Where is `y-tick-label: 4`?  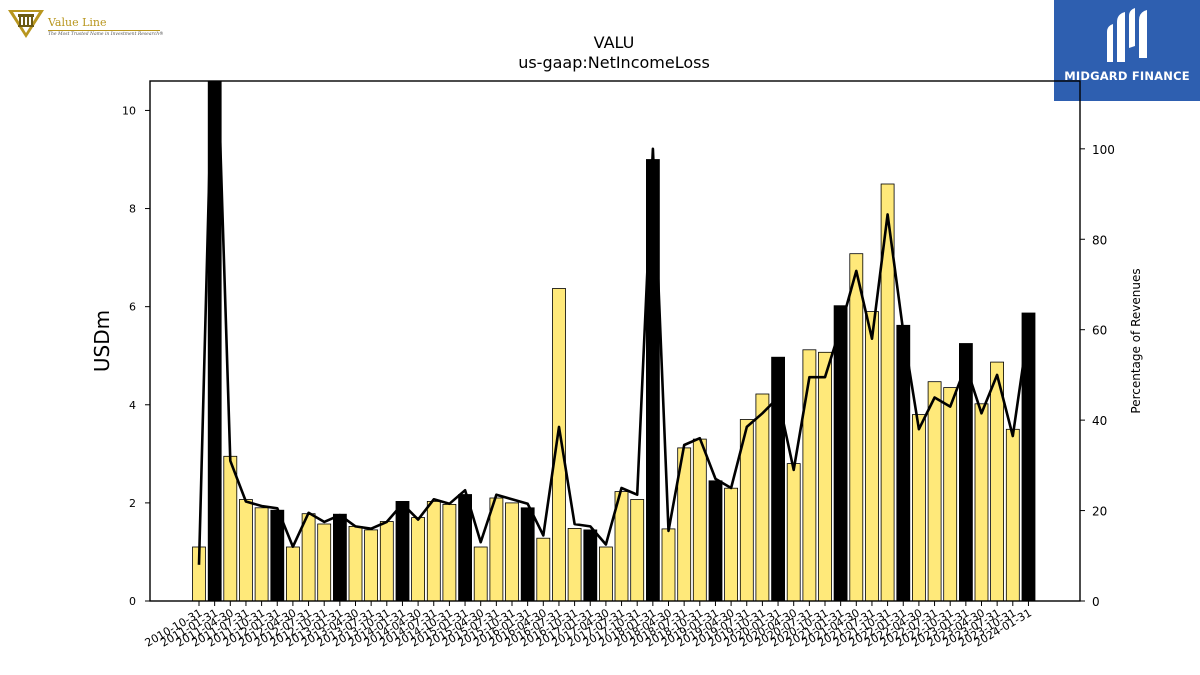
y-tick-label: 4 is located at coordinates (132, 405).